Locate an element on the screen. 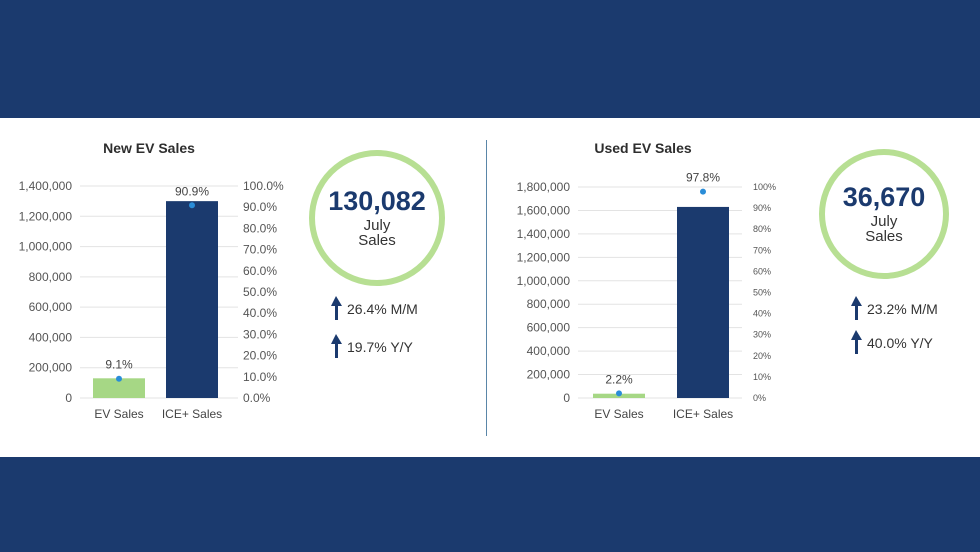 This screenshot has width=980, height=552. y2-tick-label: 60% is located at coordinates (762, 271).